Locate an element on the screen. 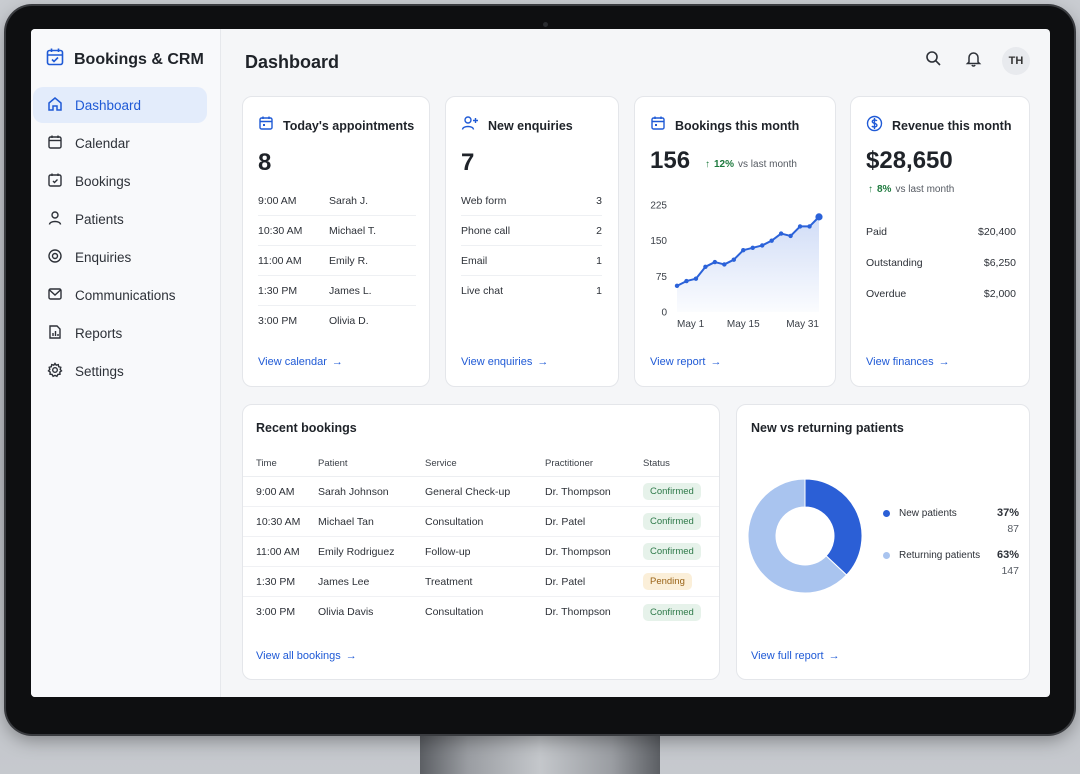 This screenshot has height=774, width=1080. legend-pct: 63% is located at coordinates (1007, 555).